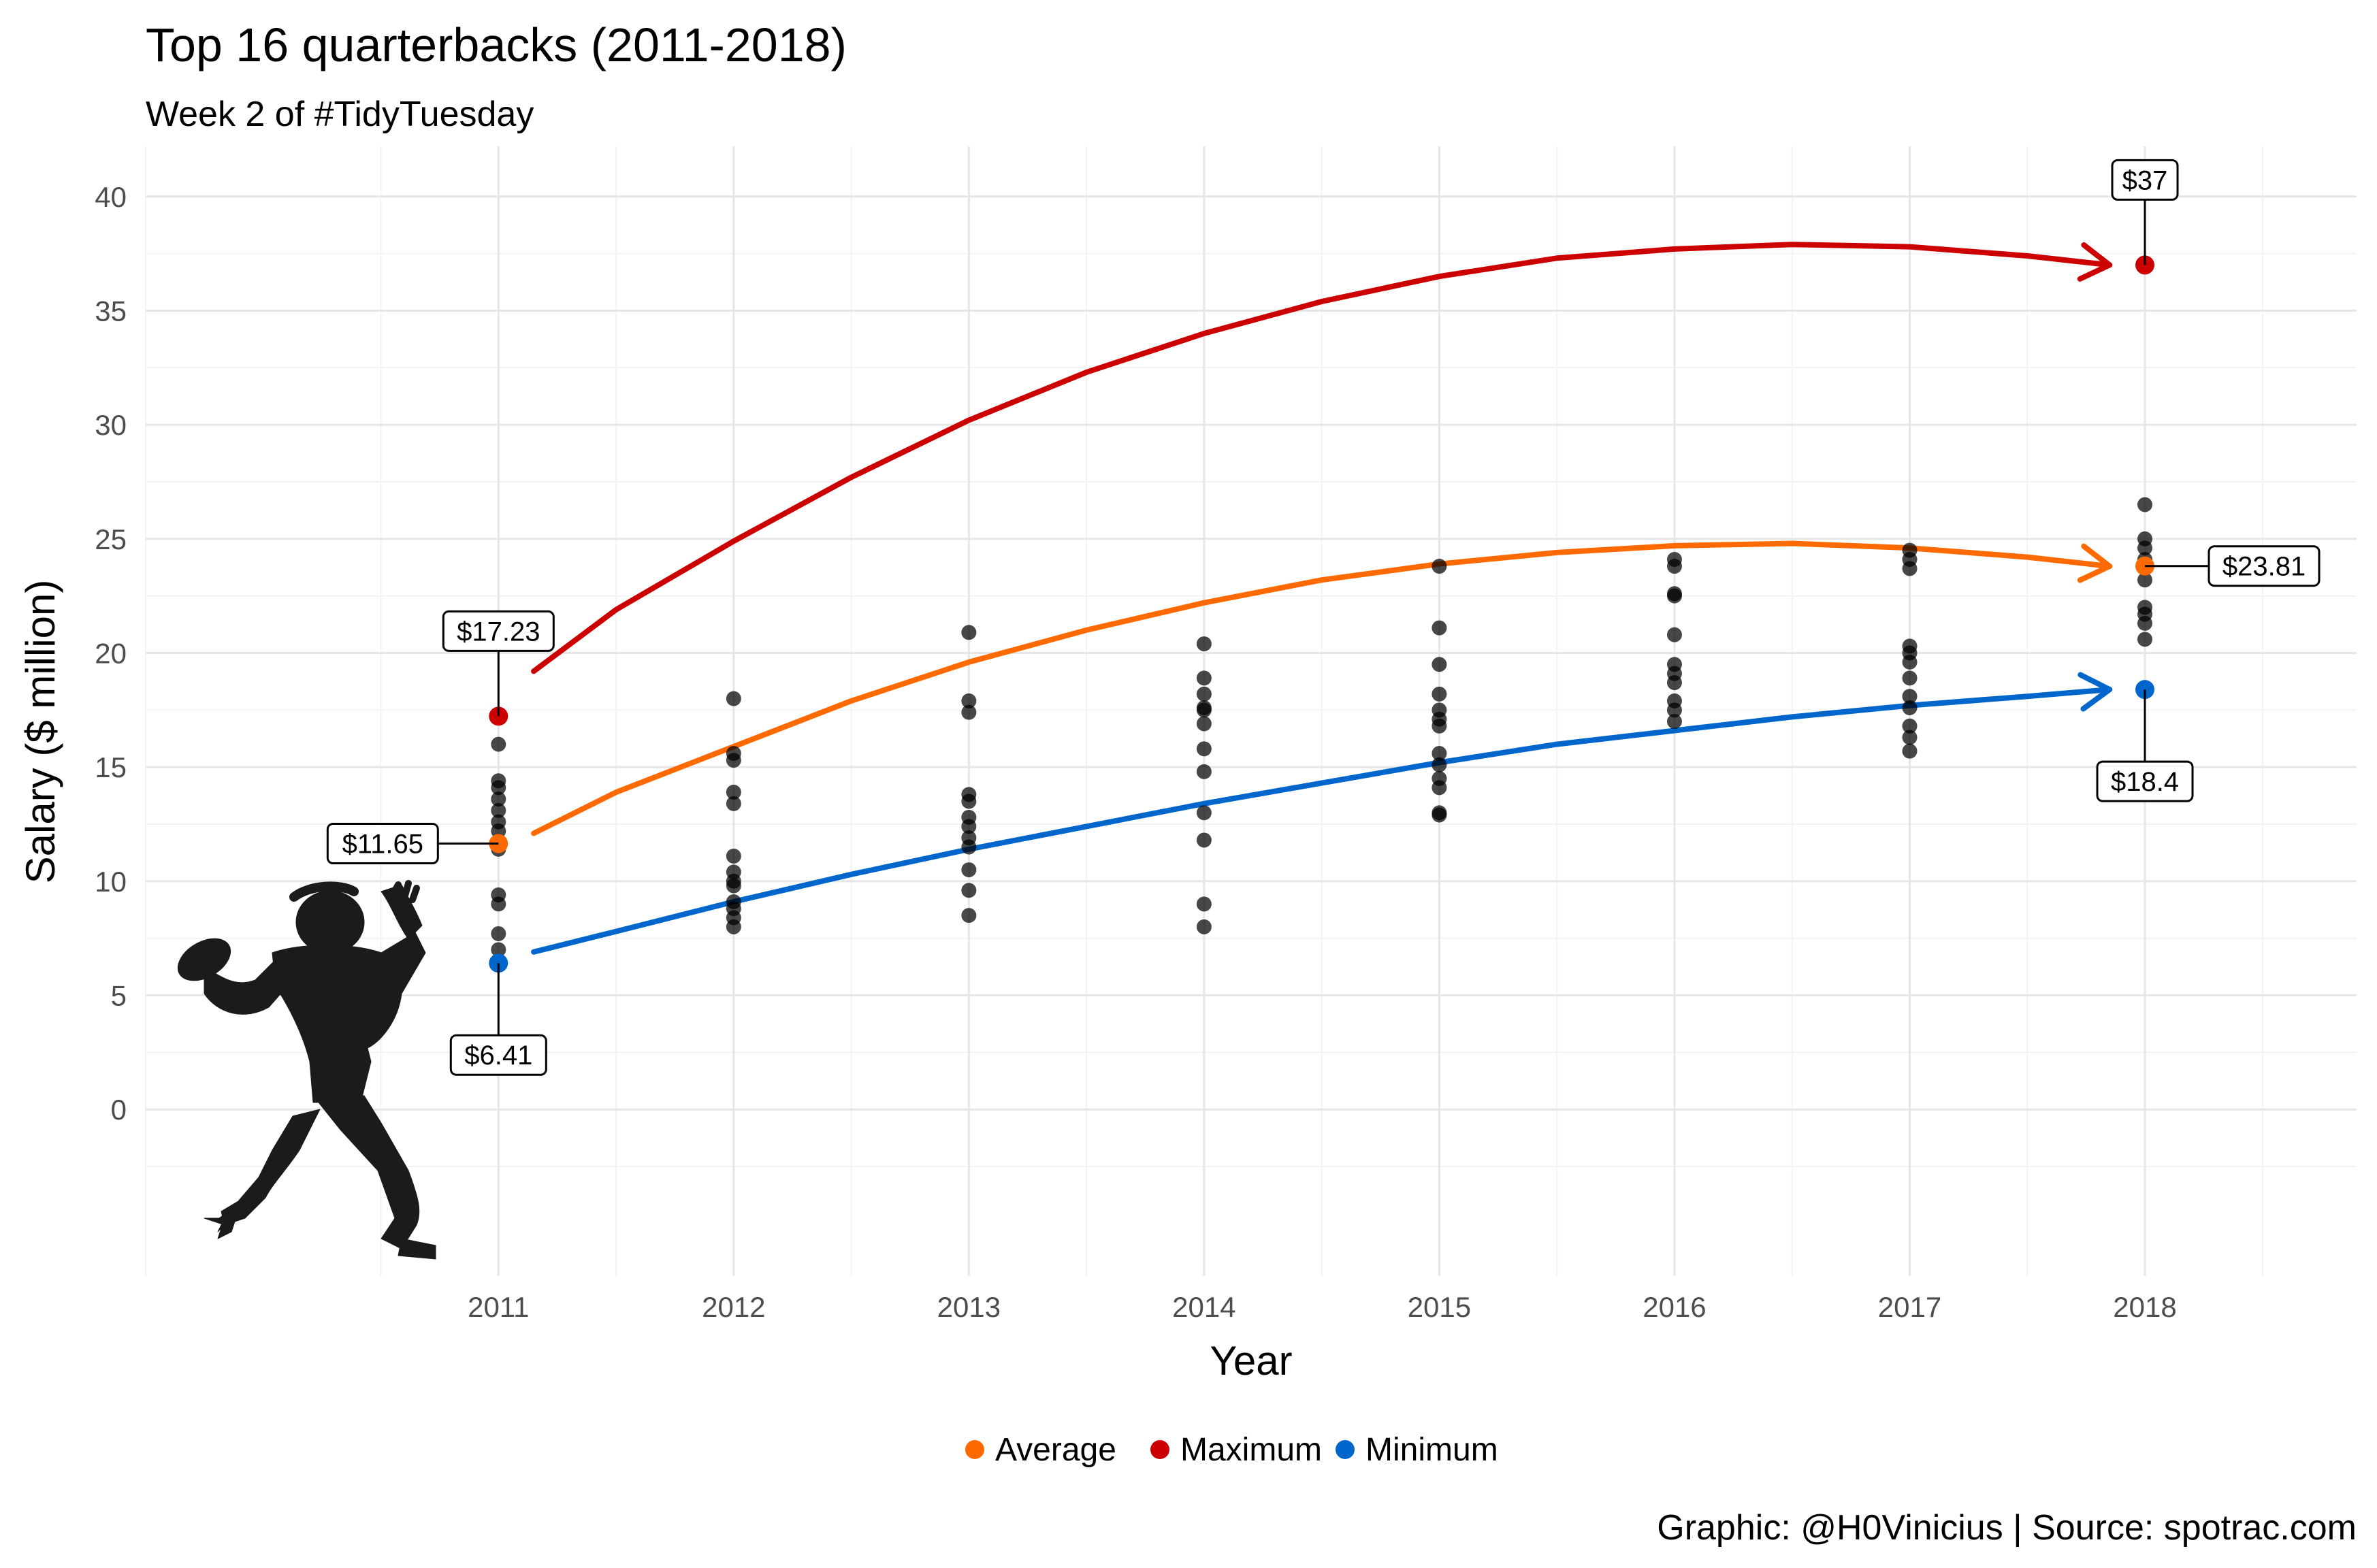 This screenshot has height=1568, width=2377. What do you see at coordinates (2095, 563) in the screenshot?
I see `arrowhead-average` at bounding box center [2095, 563].